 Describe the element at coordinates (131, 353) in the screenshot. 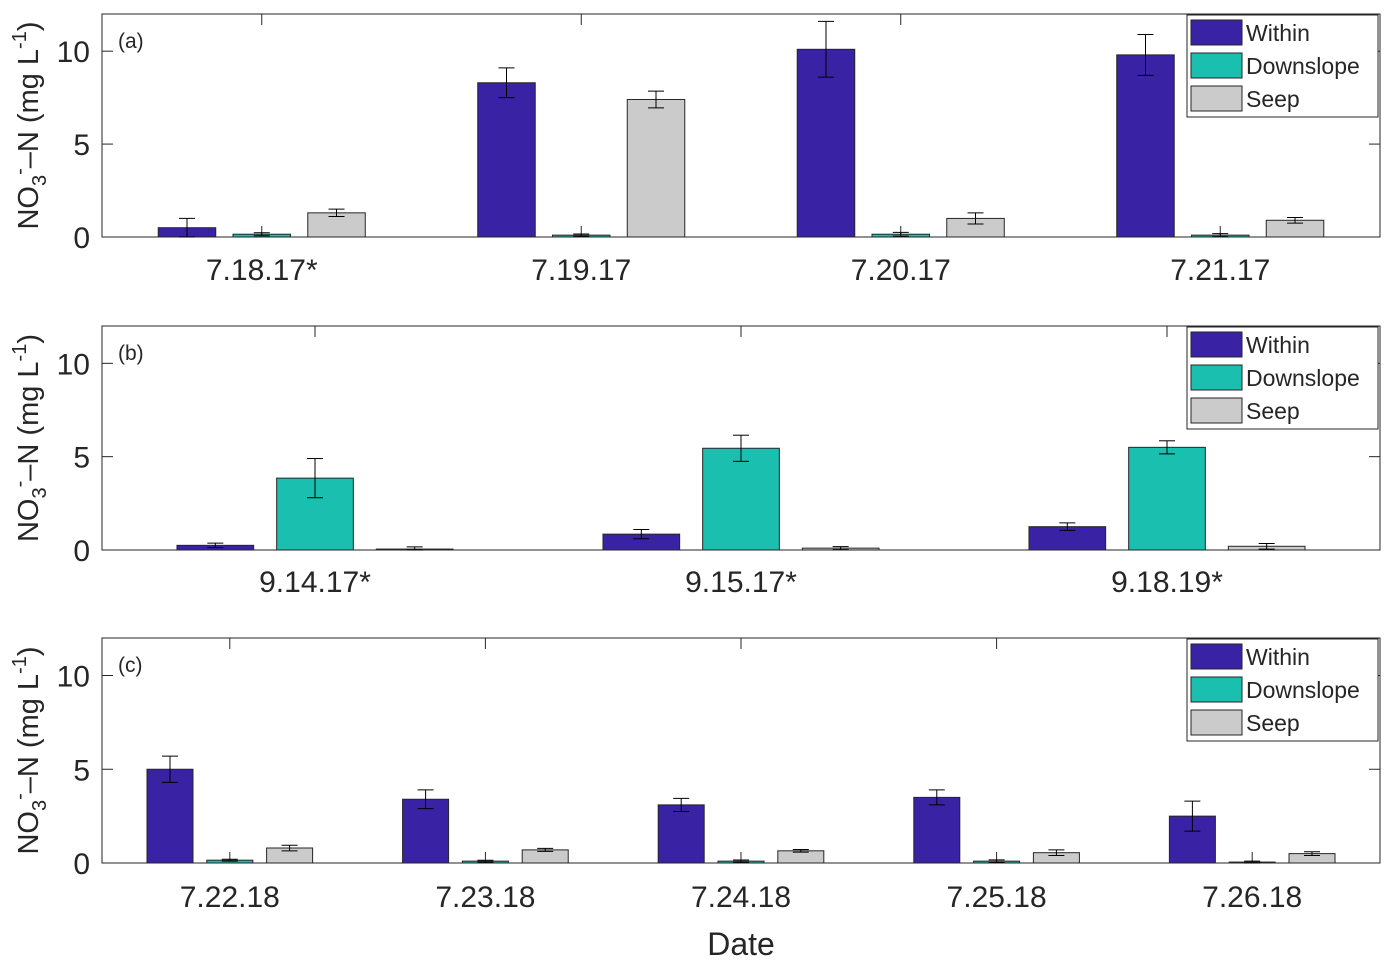

I see `panel-label: (b)` at that location.